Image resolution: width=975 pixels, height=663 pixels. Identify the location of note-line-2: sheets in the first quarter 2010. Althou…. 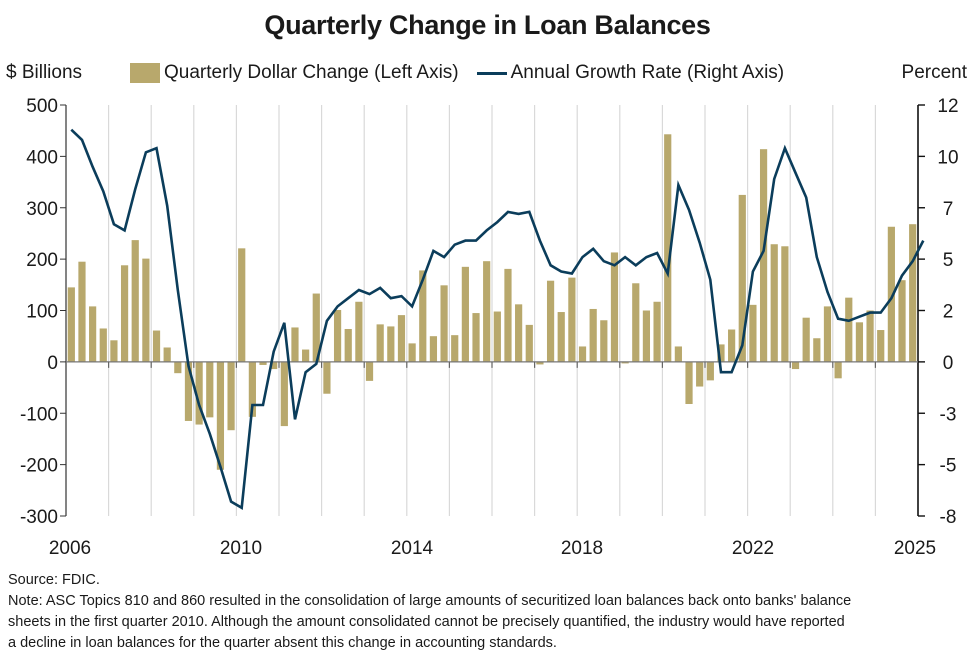
(426, 622).